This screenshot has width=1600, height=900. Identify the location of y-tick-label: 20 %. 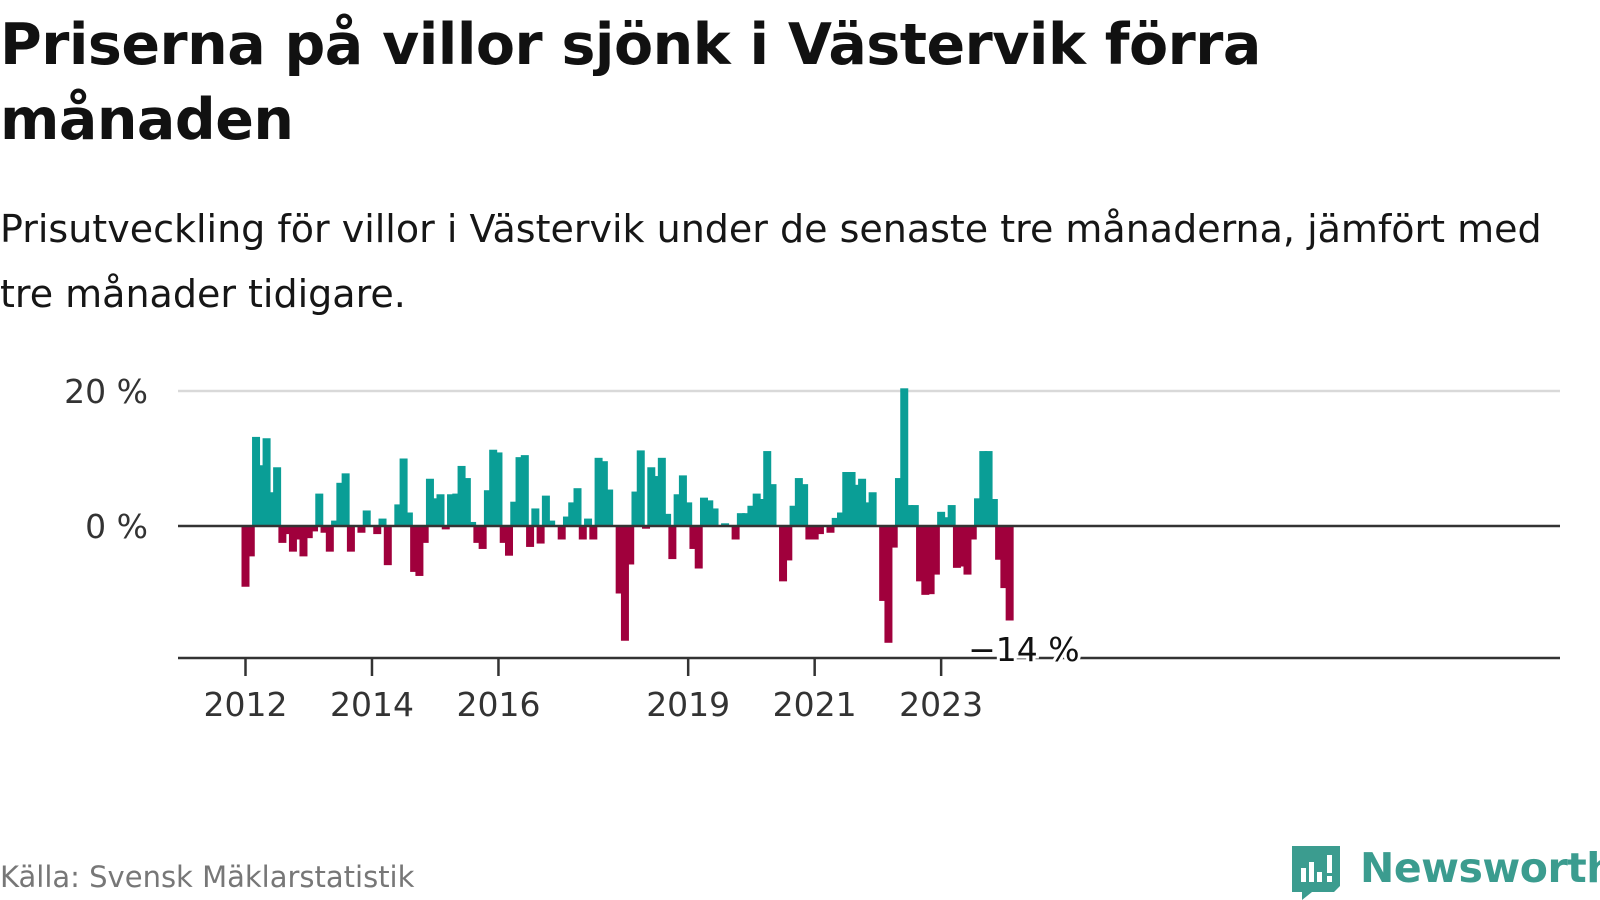
(106, 391).